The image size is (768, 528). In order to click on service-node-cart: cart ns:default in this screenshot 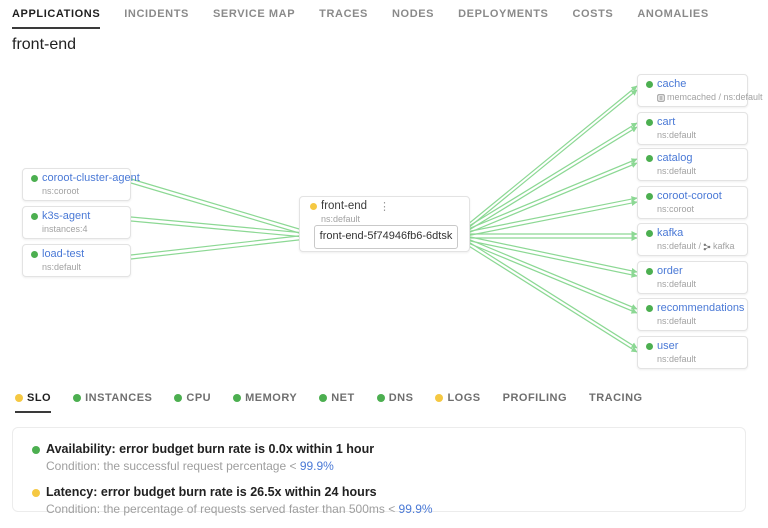, I will do `click(692, 128)`.